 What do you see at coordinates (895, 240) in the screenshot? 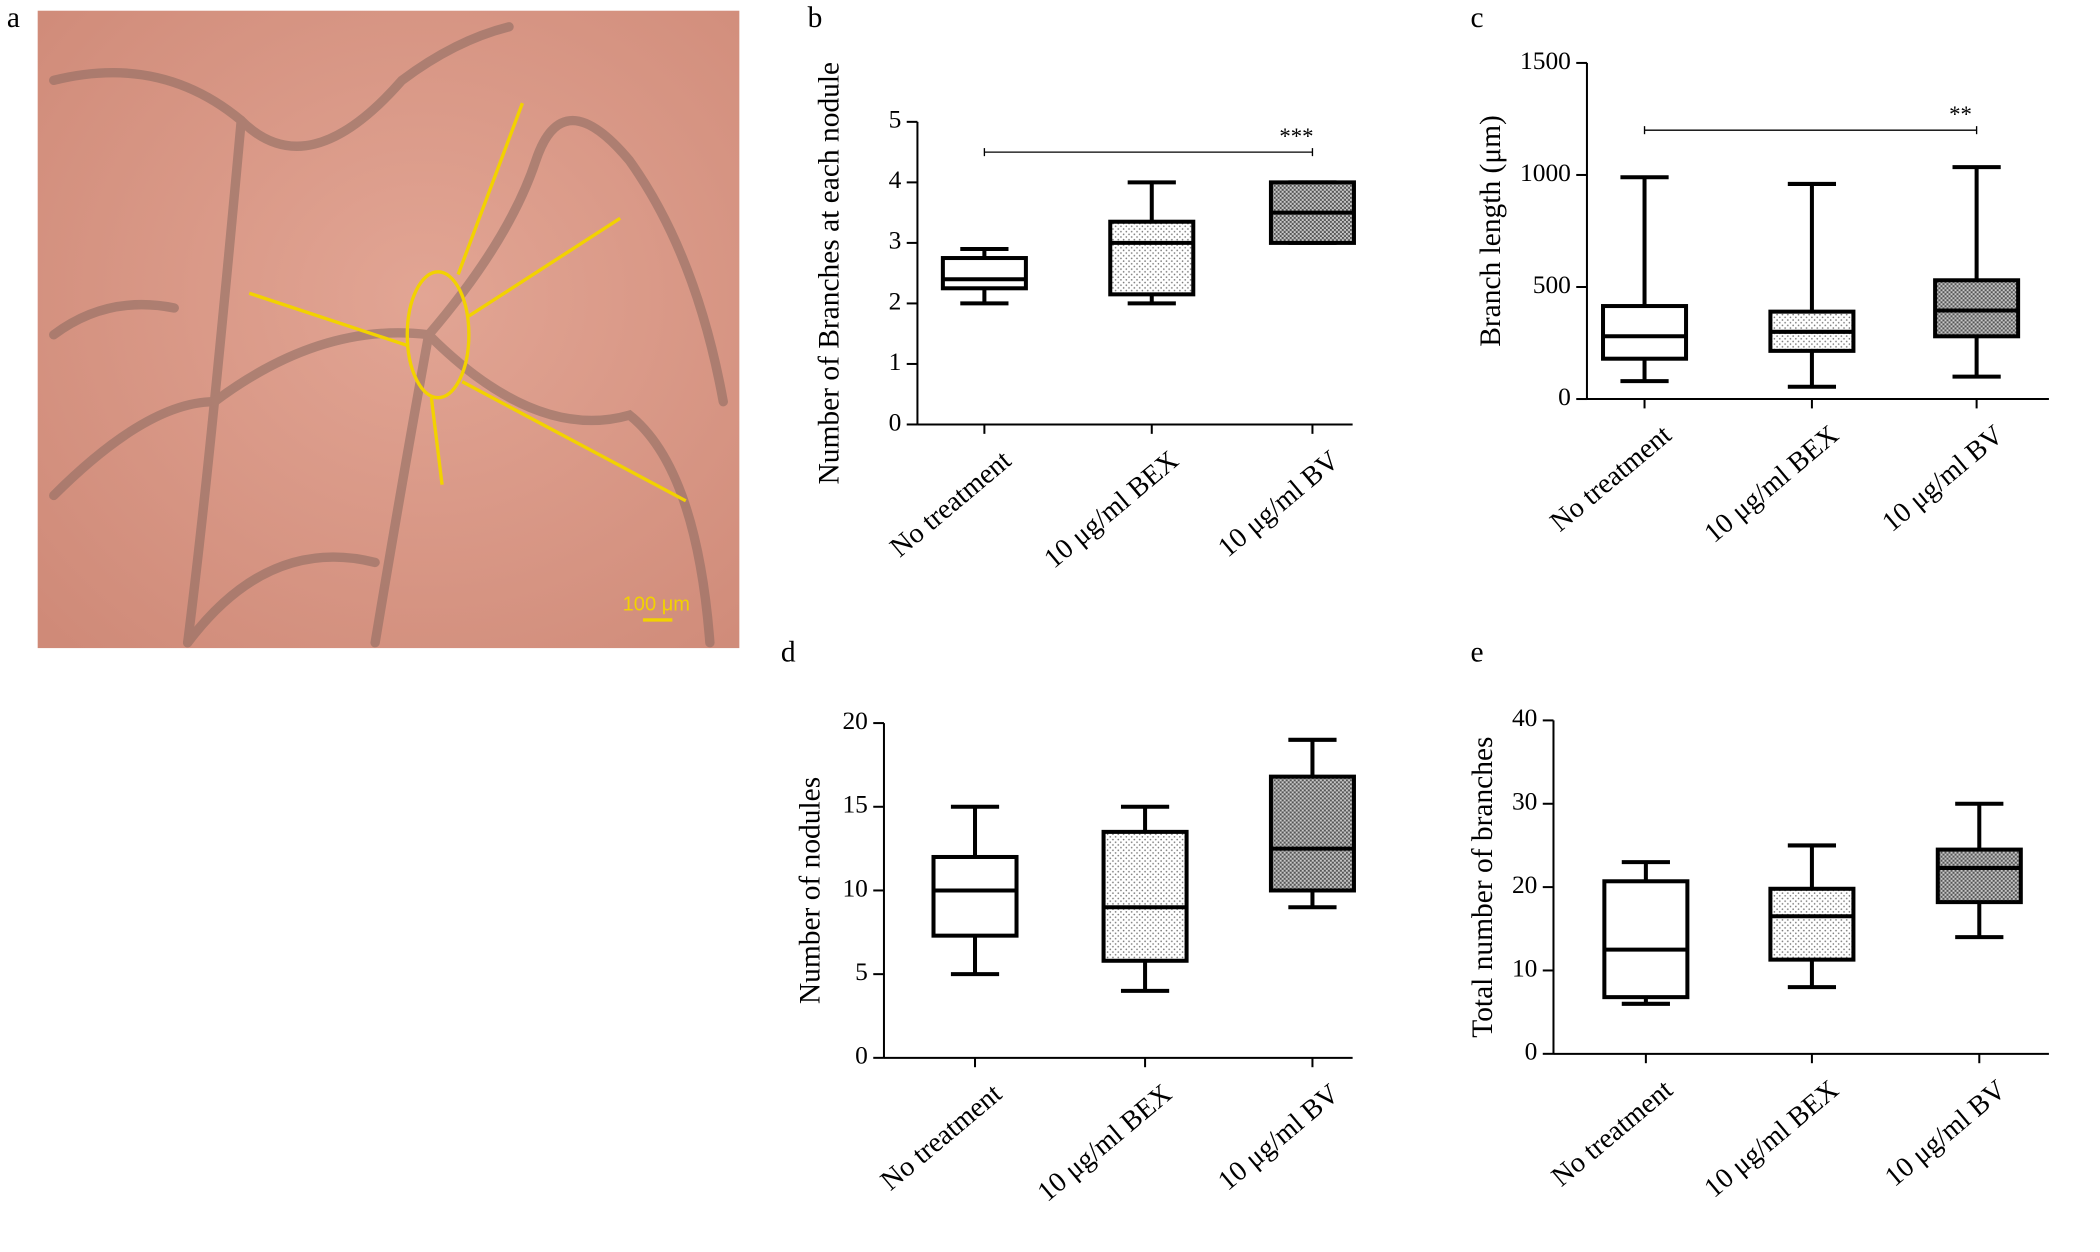
I see `y-tick-label: 3` at bounding box center [895, 240].